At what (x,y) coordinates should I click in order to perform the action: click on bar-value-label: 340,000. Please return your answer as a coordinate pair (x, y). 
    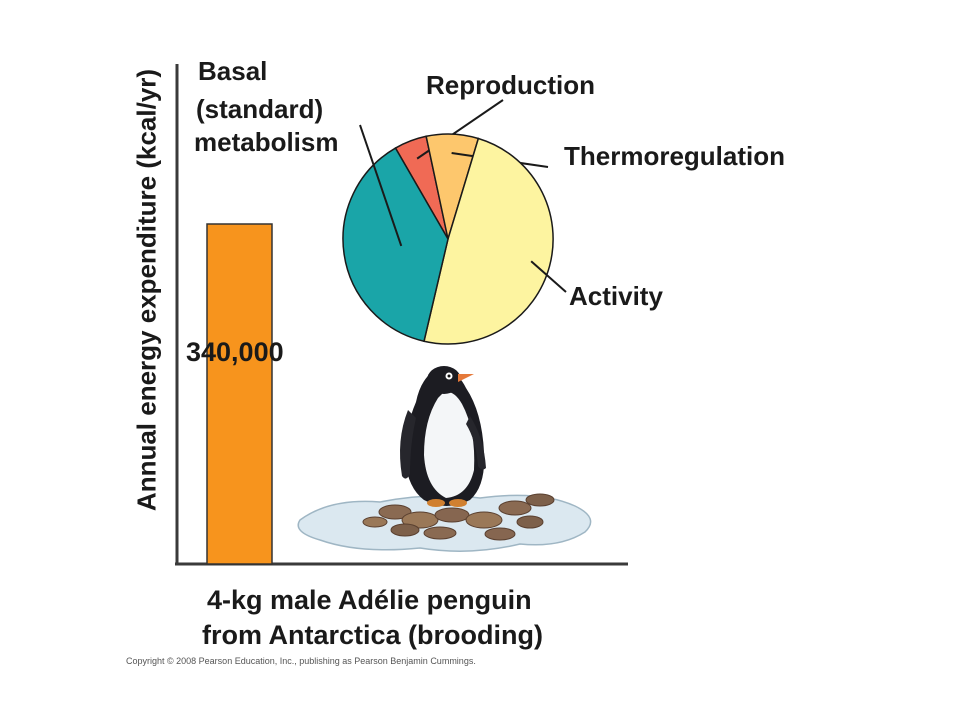
    Looking at the image, I should click on (235, 352).